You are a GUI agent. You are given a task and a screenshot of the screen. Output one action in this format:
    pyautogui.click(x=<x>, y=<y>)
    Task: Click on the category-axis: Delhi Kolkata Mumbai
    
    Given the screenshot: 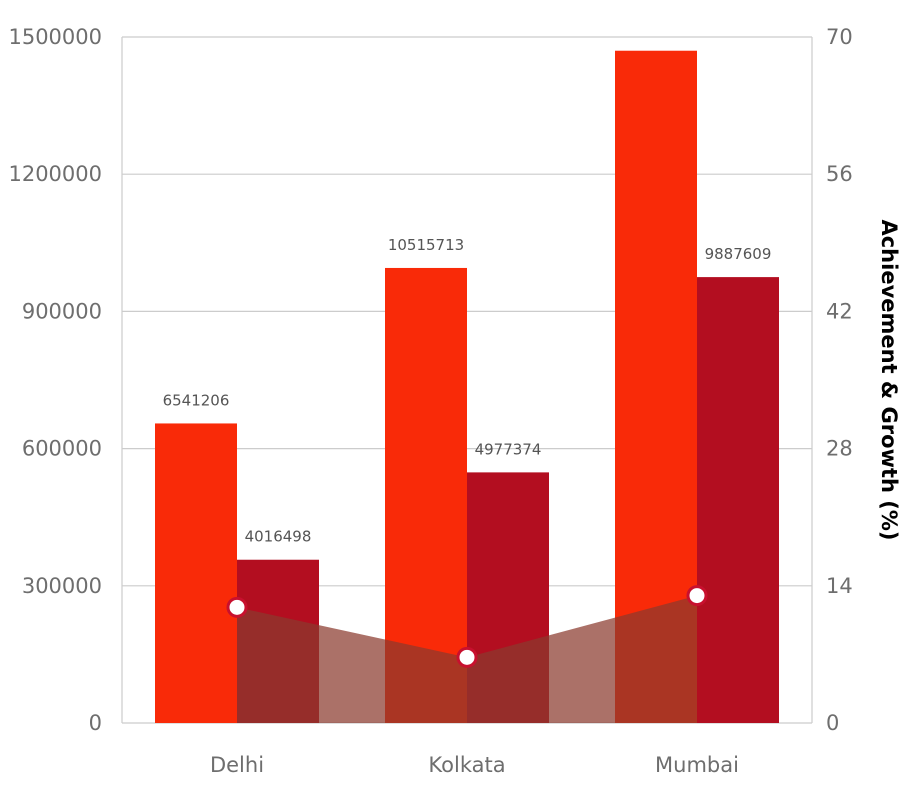 What is the action you would take?
    pyautogui.click(x=474, y=765)
    